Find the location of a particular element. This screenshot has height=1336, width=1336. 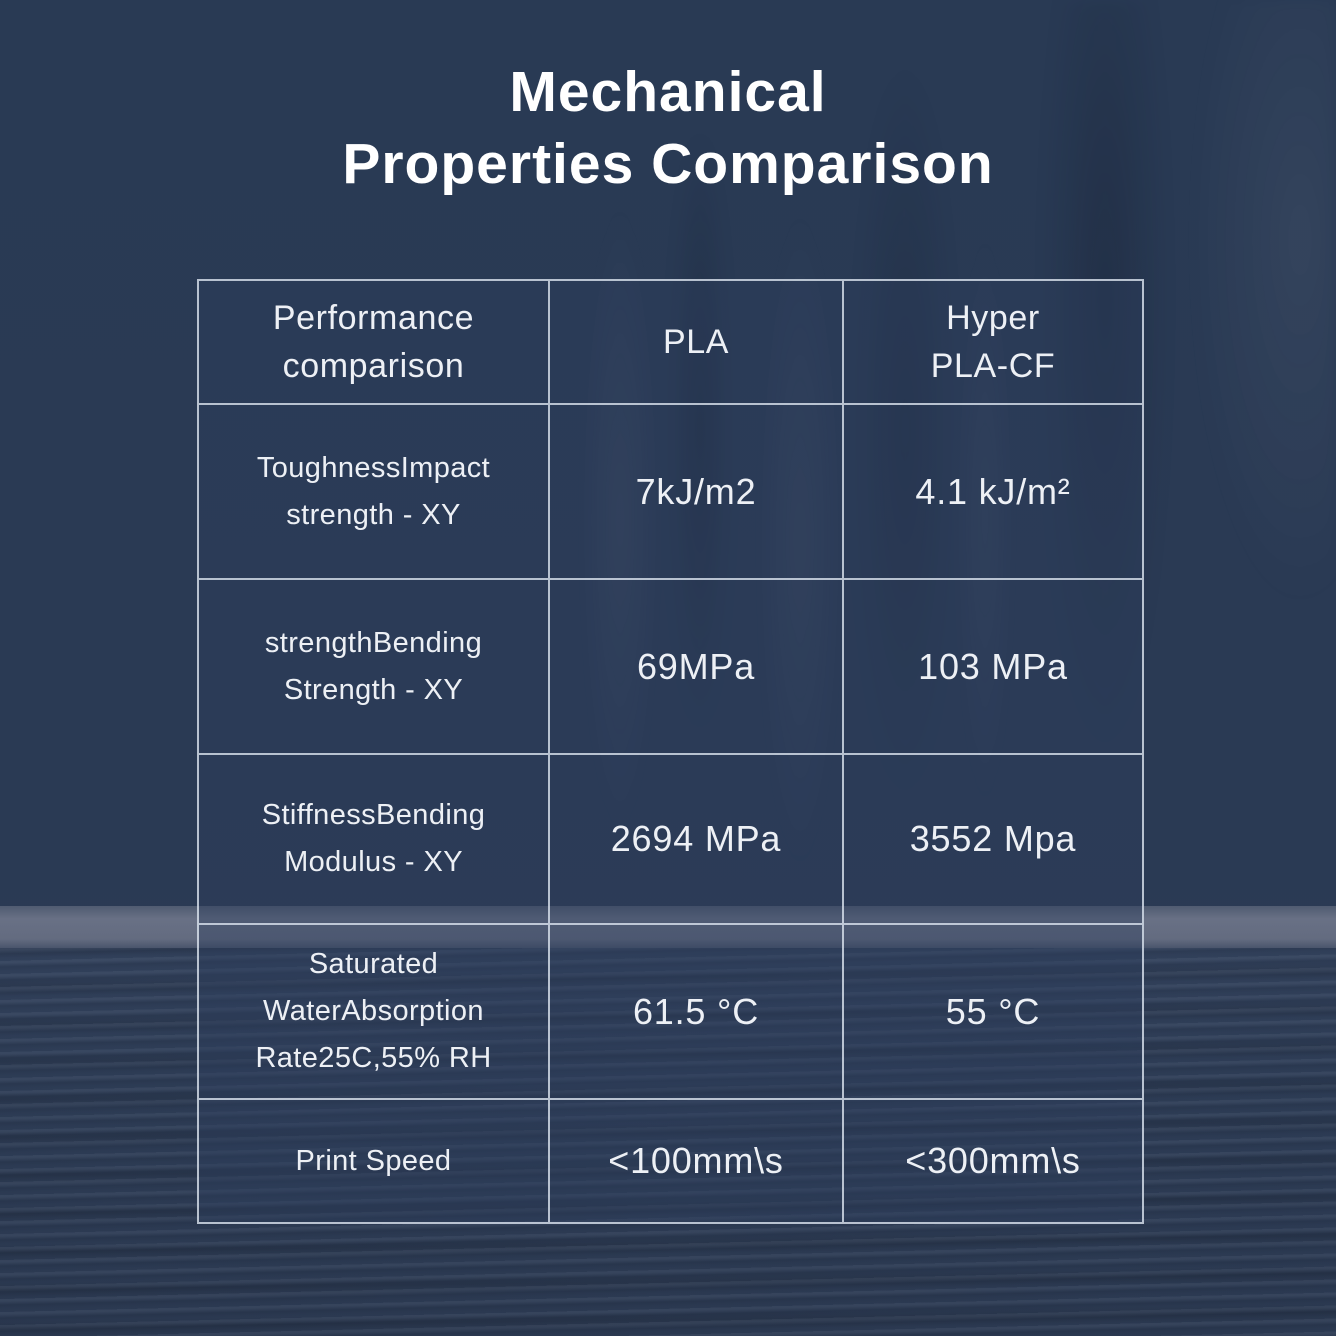

cell-hyper-bending-modulus: 3552 Mpa is located at coordinates (994, 840).